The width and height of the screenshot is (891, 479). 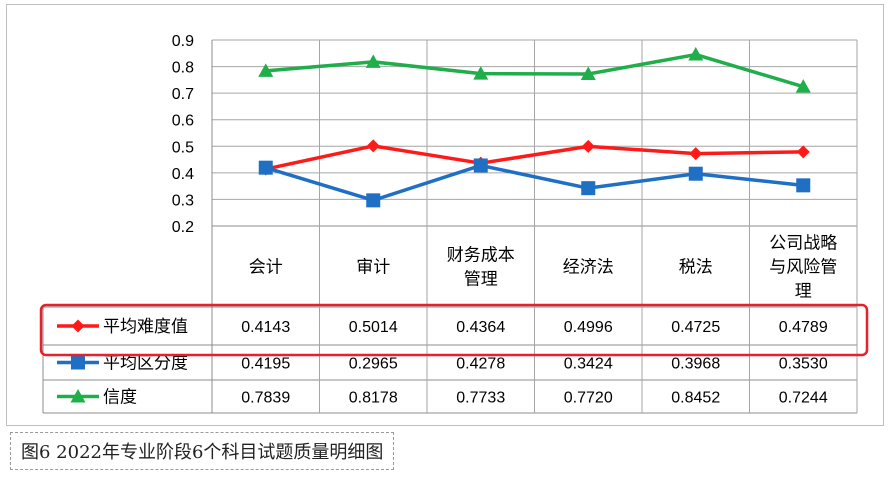 I want to click on category-label: 与风险管, so click(x=803, y=268).